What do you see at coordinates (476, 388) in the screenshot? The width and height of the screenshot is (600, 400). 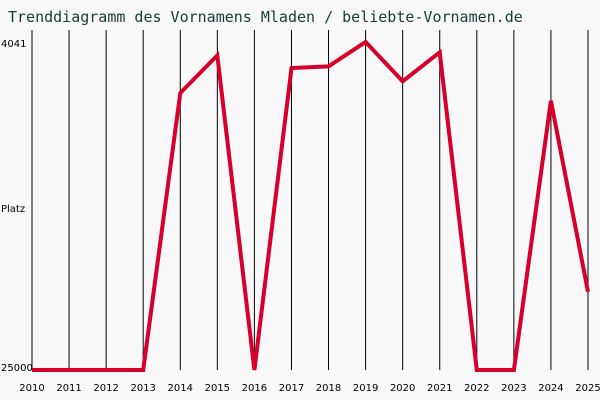 I see `x-tick-2022: 2022` at bounding box center [476, 388].